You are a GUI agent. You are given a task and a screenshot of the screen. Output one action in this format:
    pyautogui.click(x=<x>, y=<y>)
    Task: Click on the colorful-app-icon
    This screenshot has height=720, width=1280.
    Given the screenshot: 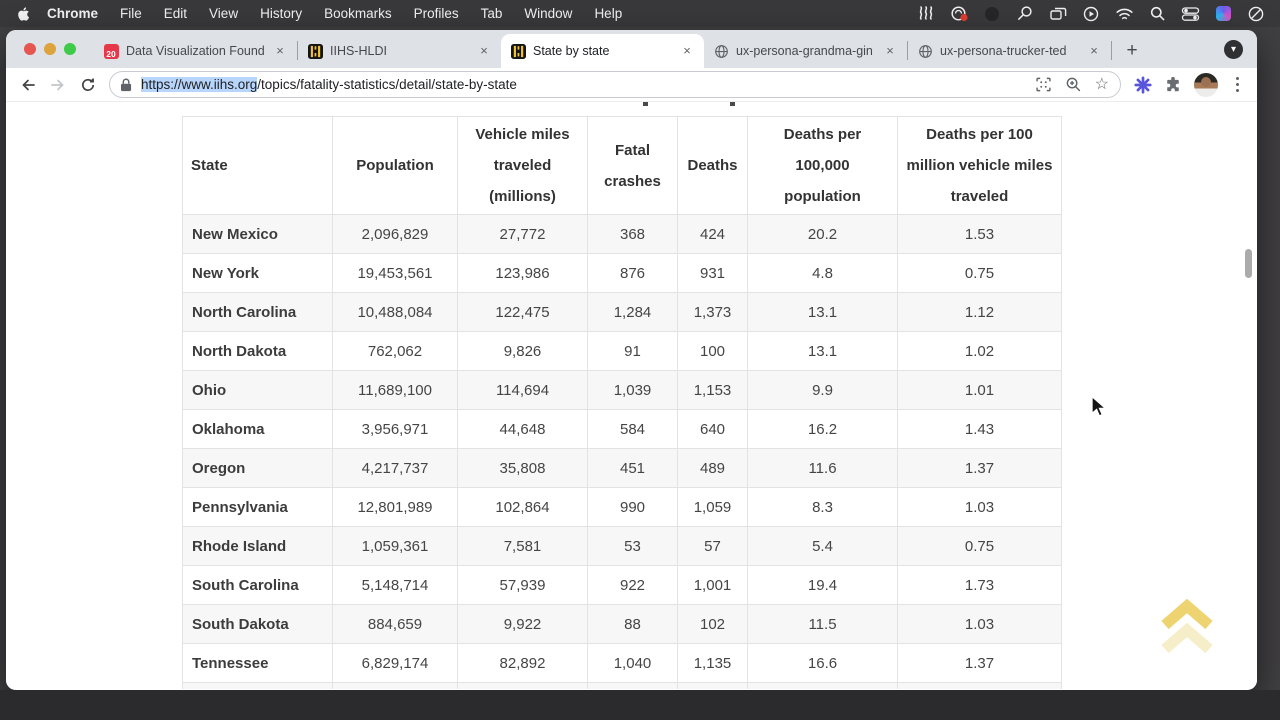 What is the action you would take?
    pyautogui.click(x=1223, y=14)
    